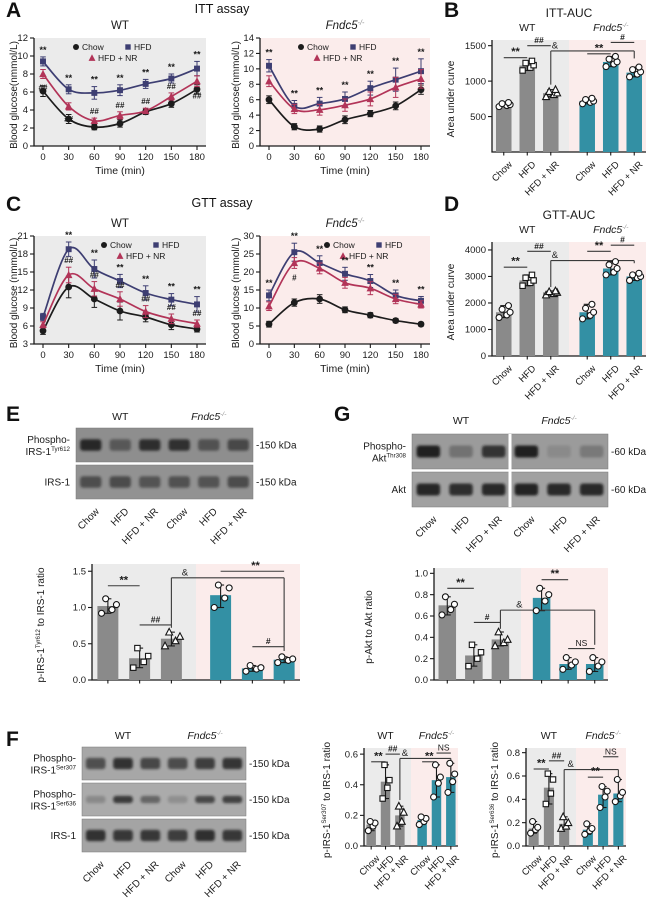 This screenshot has height=901, width=656. I want to click on significance-annotations: ** ** ** ** ** ** **, so click(345, 73).